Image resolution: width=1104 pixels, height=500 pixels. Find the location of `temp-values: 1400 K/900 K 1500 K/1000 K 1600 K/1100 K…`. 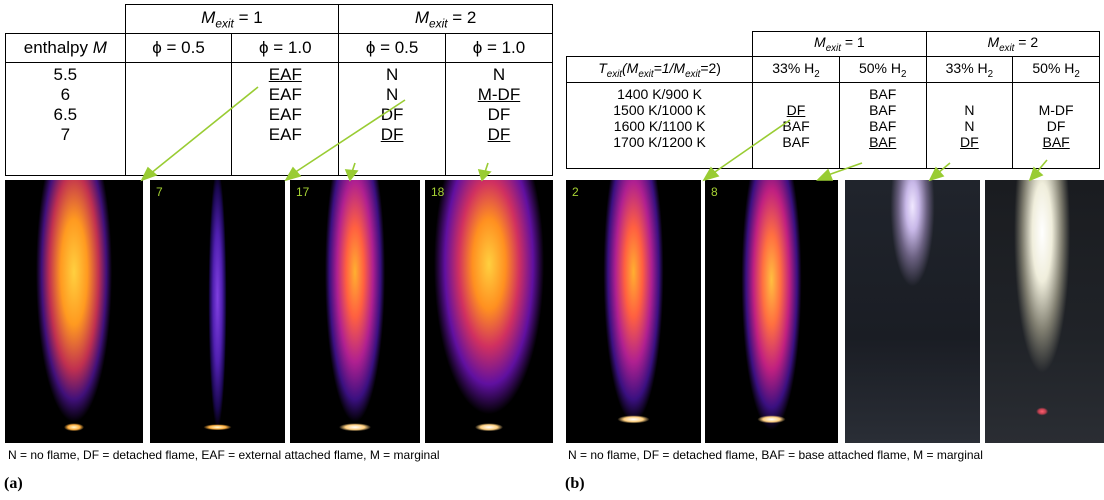

temp-values: 1400 K/900 K 1500 K/1000 K 1600 K/1100 K… is located at coordinates (659, 125).